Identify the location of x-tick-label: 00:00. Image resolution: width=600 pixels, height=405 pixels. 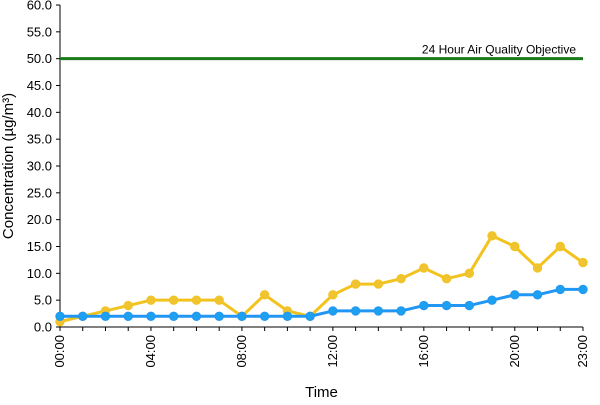
(59, 351).